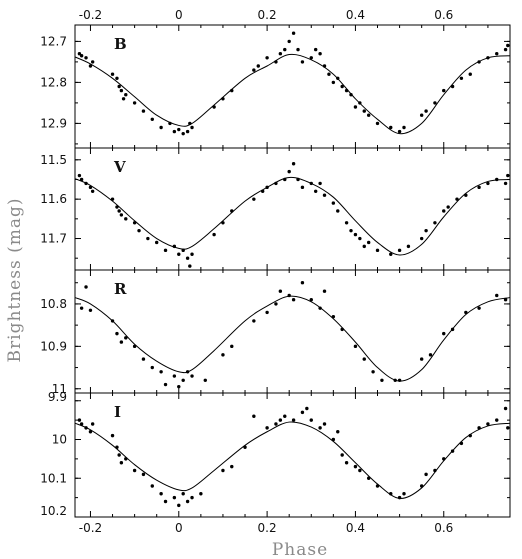 This screenshot has width=522, height=559. What do you see at coordinates (119, 167) in the screenshot?
I see `band-label: V` at bounding box center [119, 167].